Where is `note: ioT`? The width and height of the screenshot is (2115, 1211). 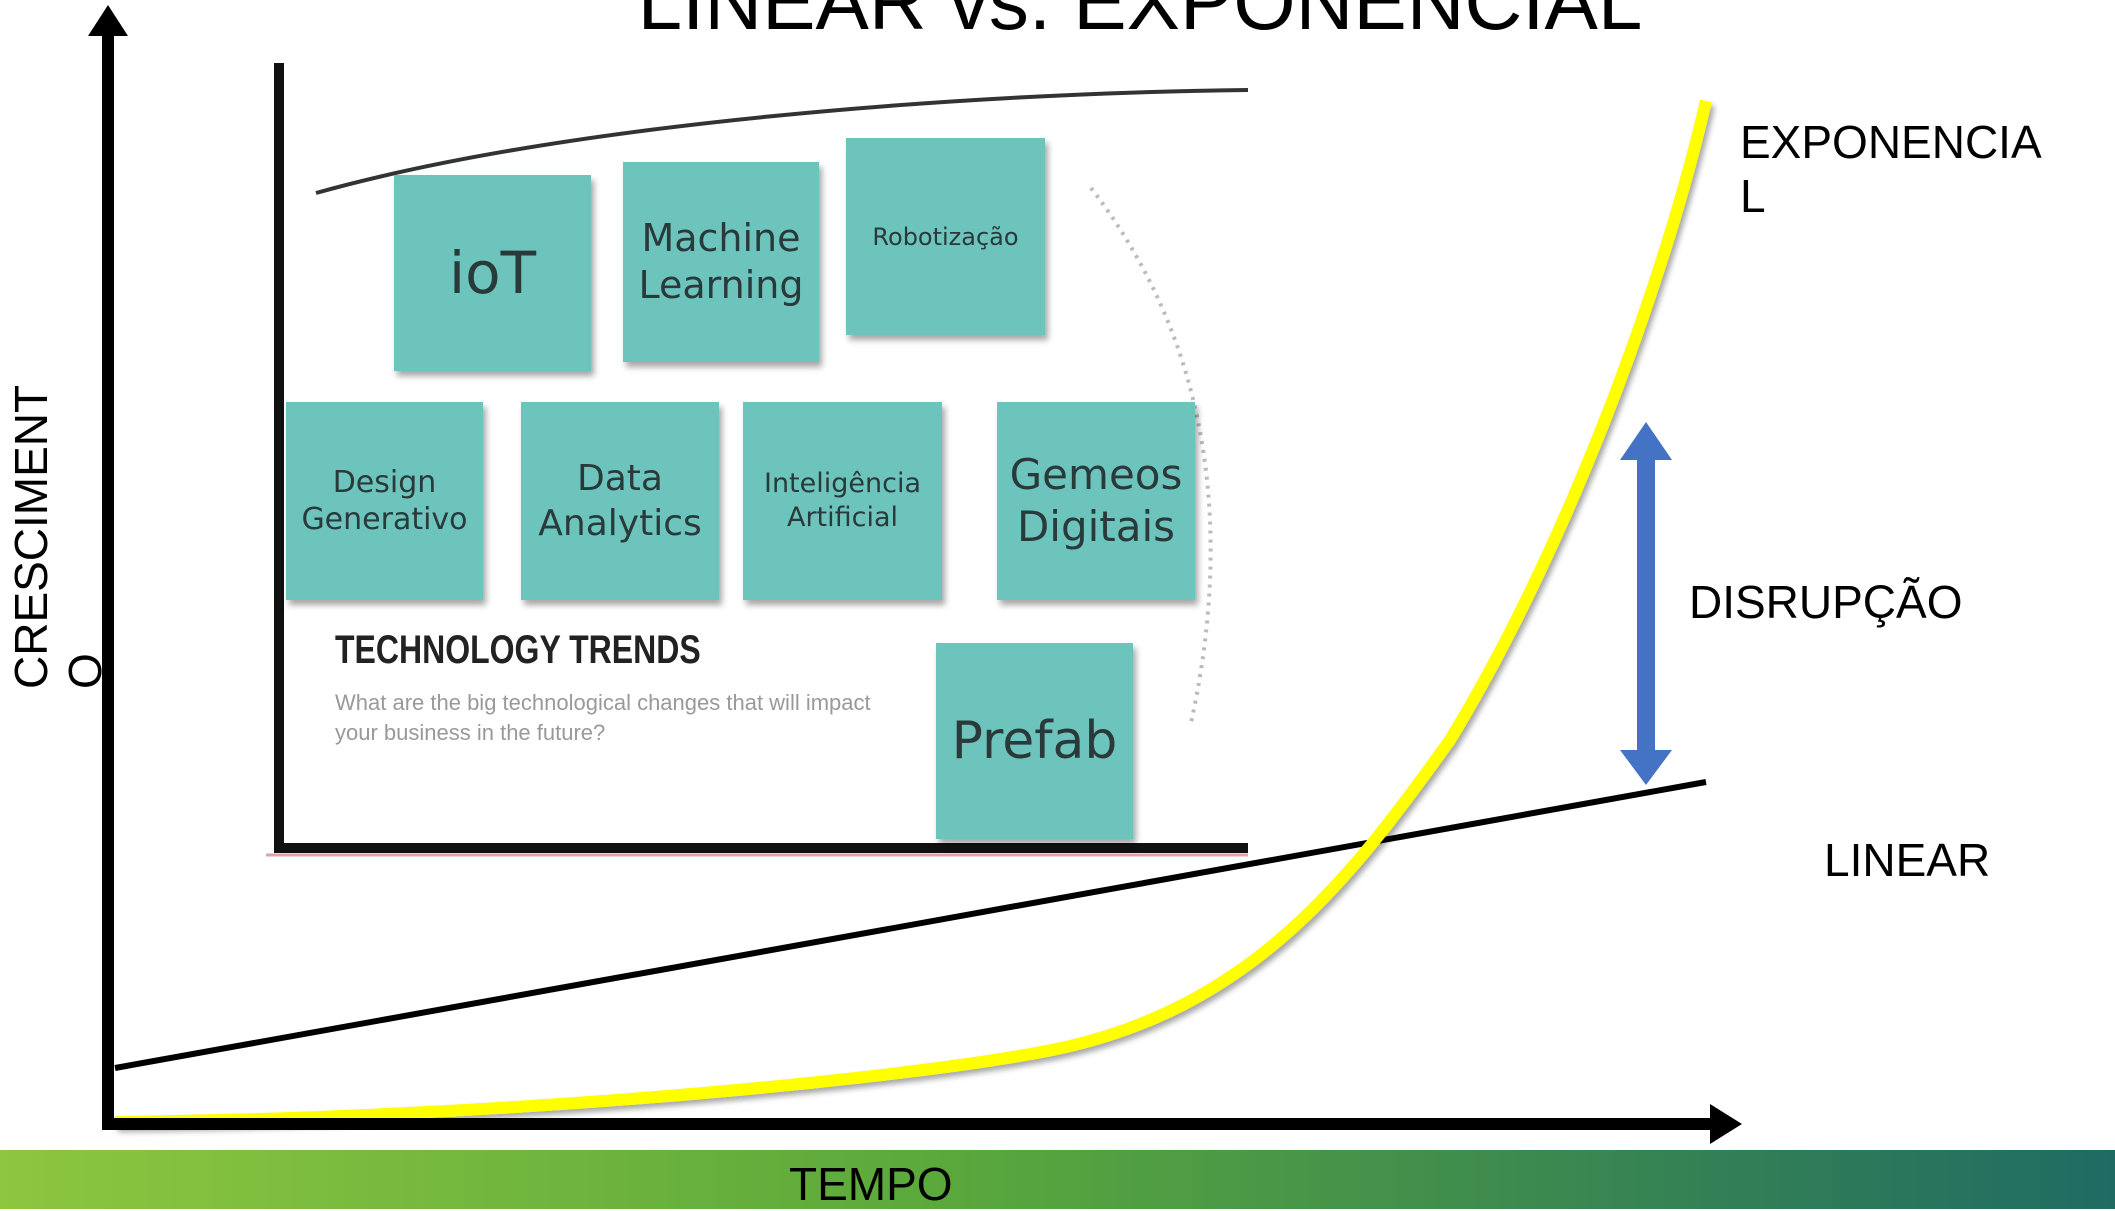 note: ioT is located at coordinates (492, 273).